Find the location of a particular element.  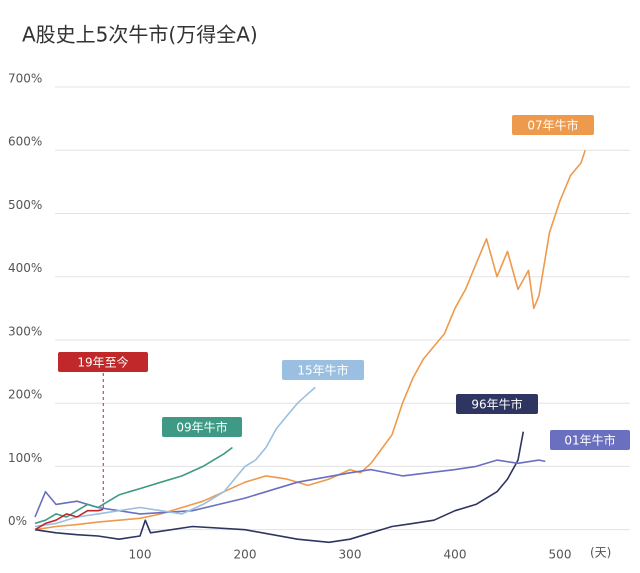

y-tick-label: 200% is located at coordinates (25, 395).